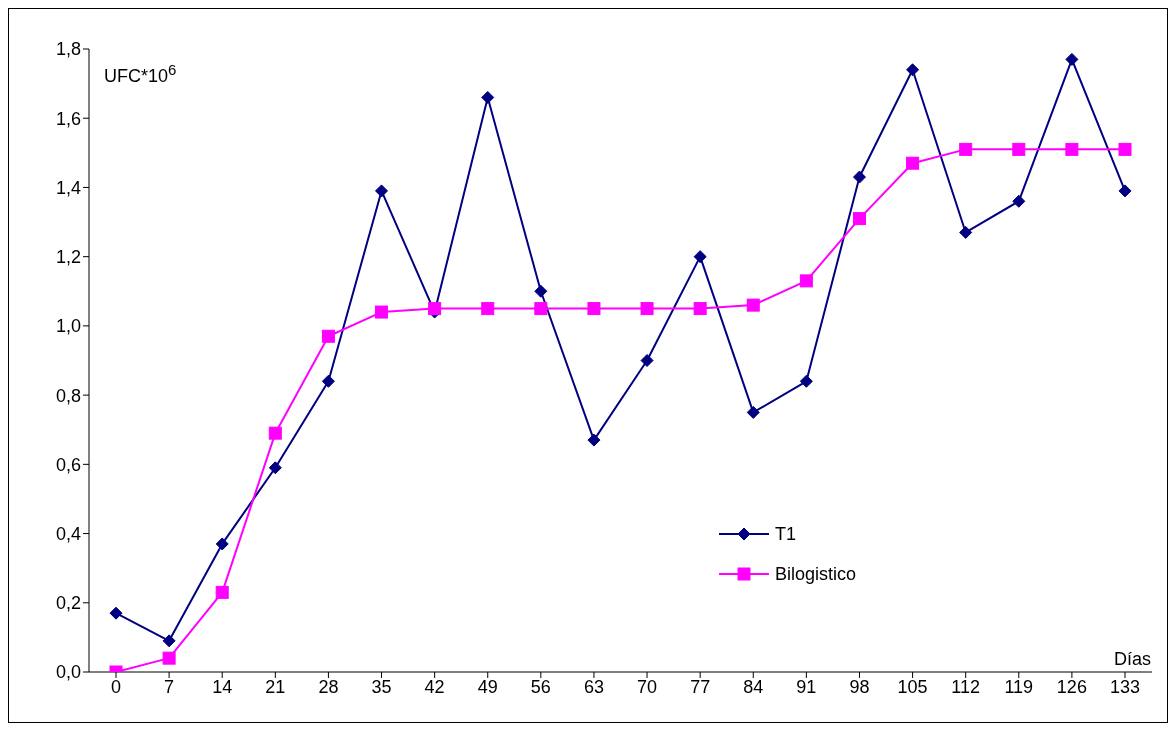  Describe the element at coordinates (275, 686) in the screenshot. I see `x-tick-label: 21` at that location.